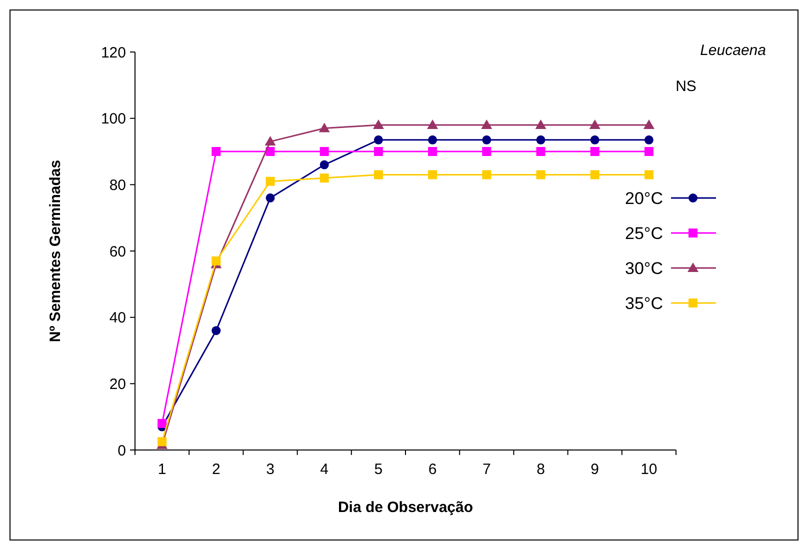 The image size is (808, 542). I want to click on legend-label: 35°C, so click(644, 303).